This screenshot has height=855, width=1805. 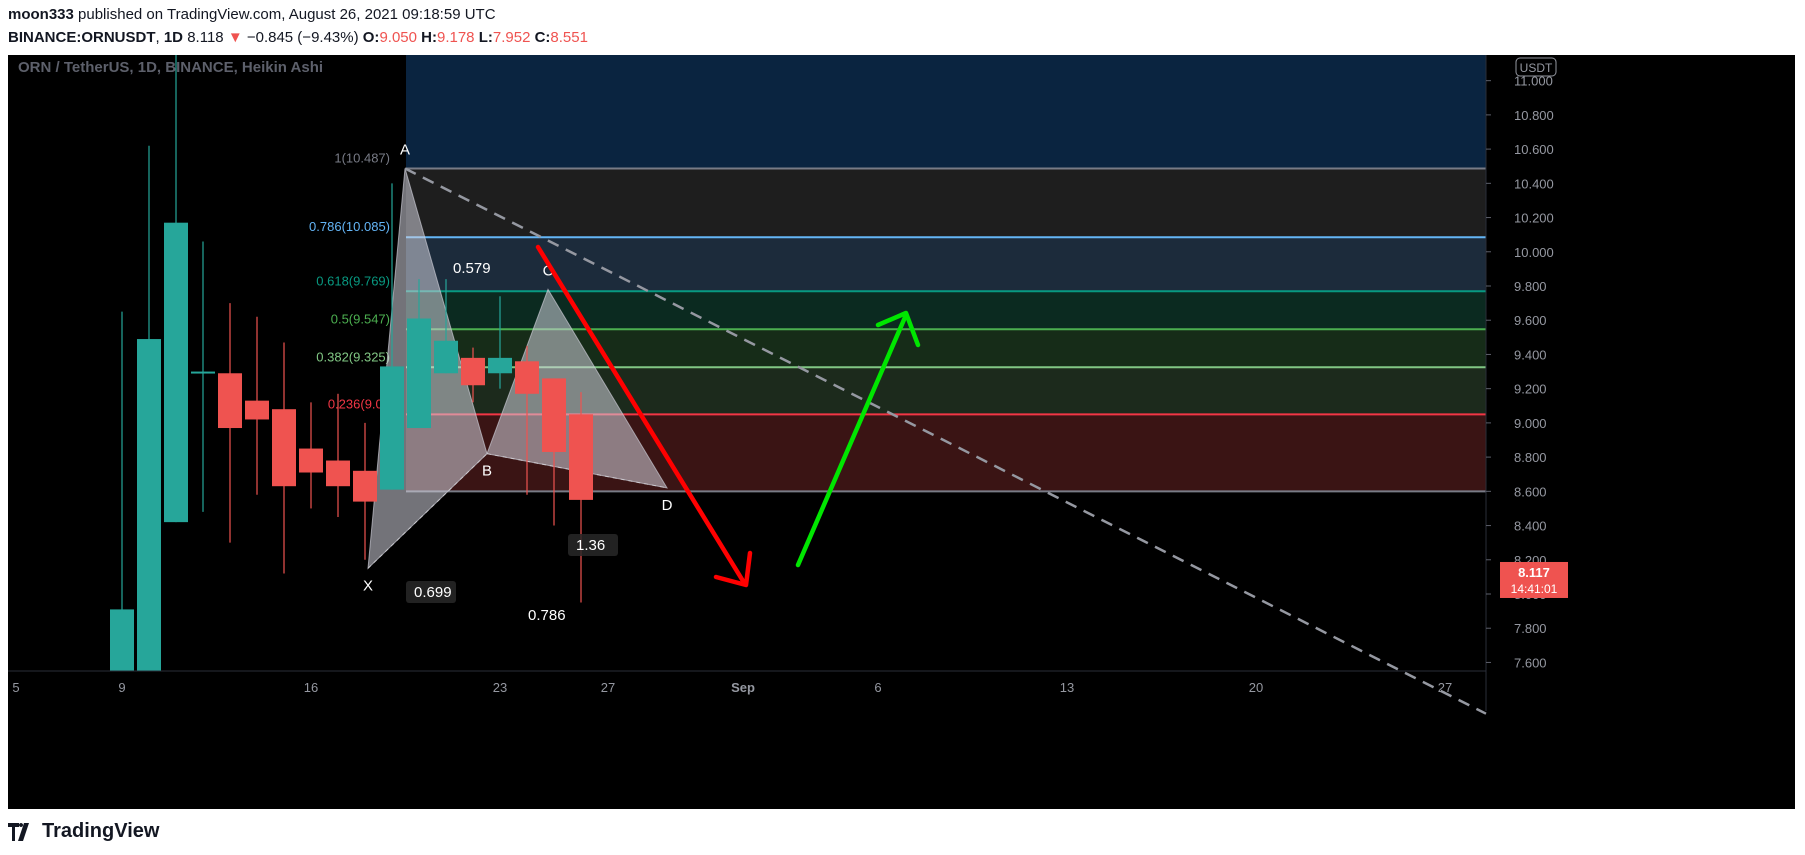 I want to click on pattern-point-X: X, so click(x=368, y=585).